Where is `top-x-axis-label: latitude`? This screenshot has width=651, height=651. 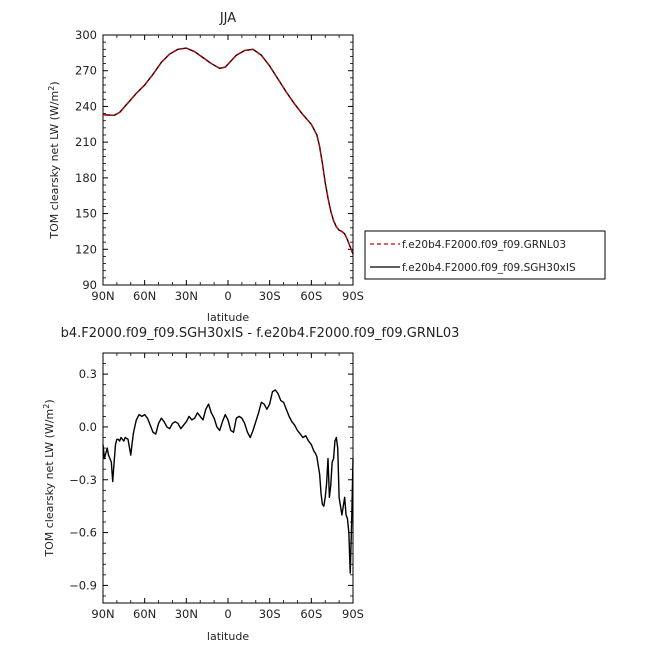
top-x-axis-label: latitude is located at coordinates (228, 317).